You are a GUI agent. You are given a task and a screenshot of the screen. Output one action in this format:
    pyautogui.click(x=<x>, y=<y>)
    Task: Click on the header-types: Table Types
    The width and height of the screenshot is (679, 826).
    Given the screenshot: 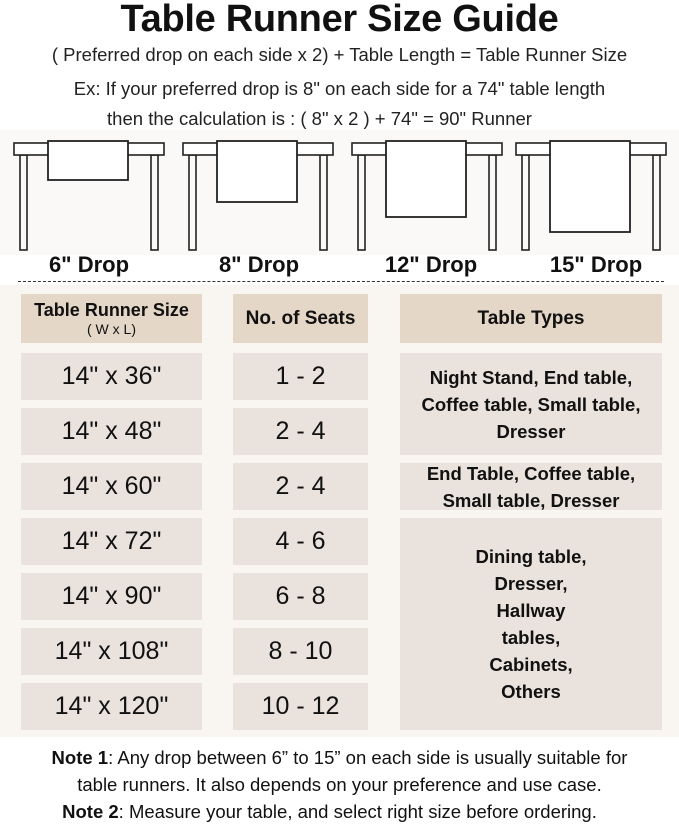 What is the action you would take?
    pyautogui.click(x=531, y=318)
    